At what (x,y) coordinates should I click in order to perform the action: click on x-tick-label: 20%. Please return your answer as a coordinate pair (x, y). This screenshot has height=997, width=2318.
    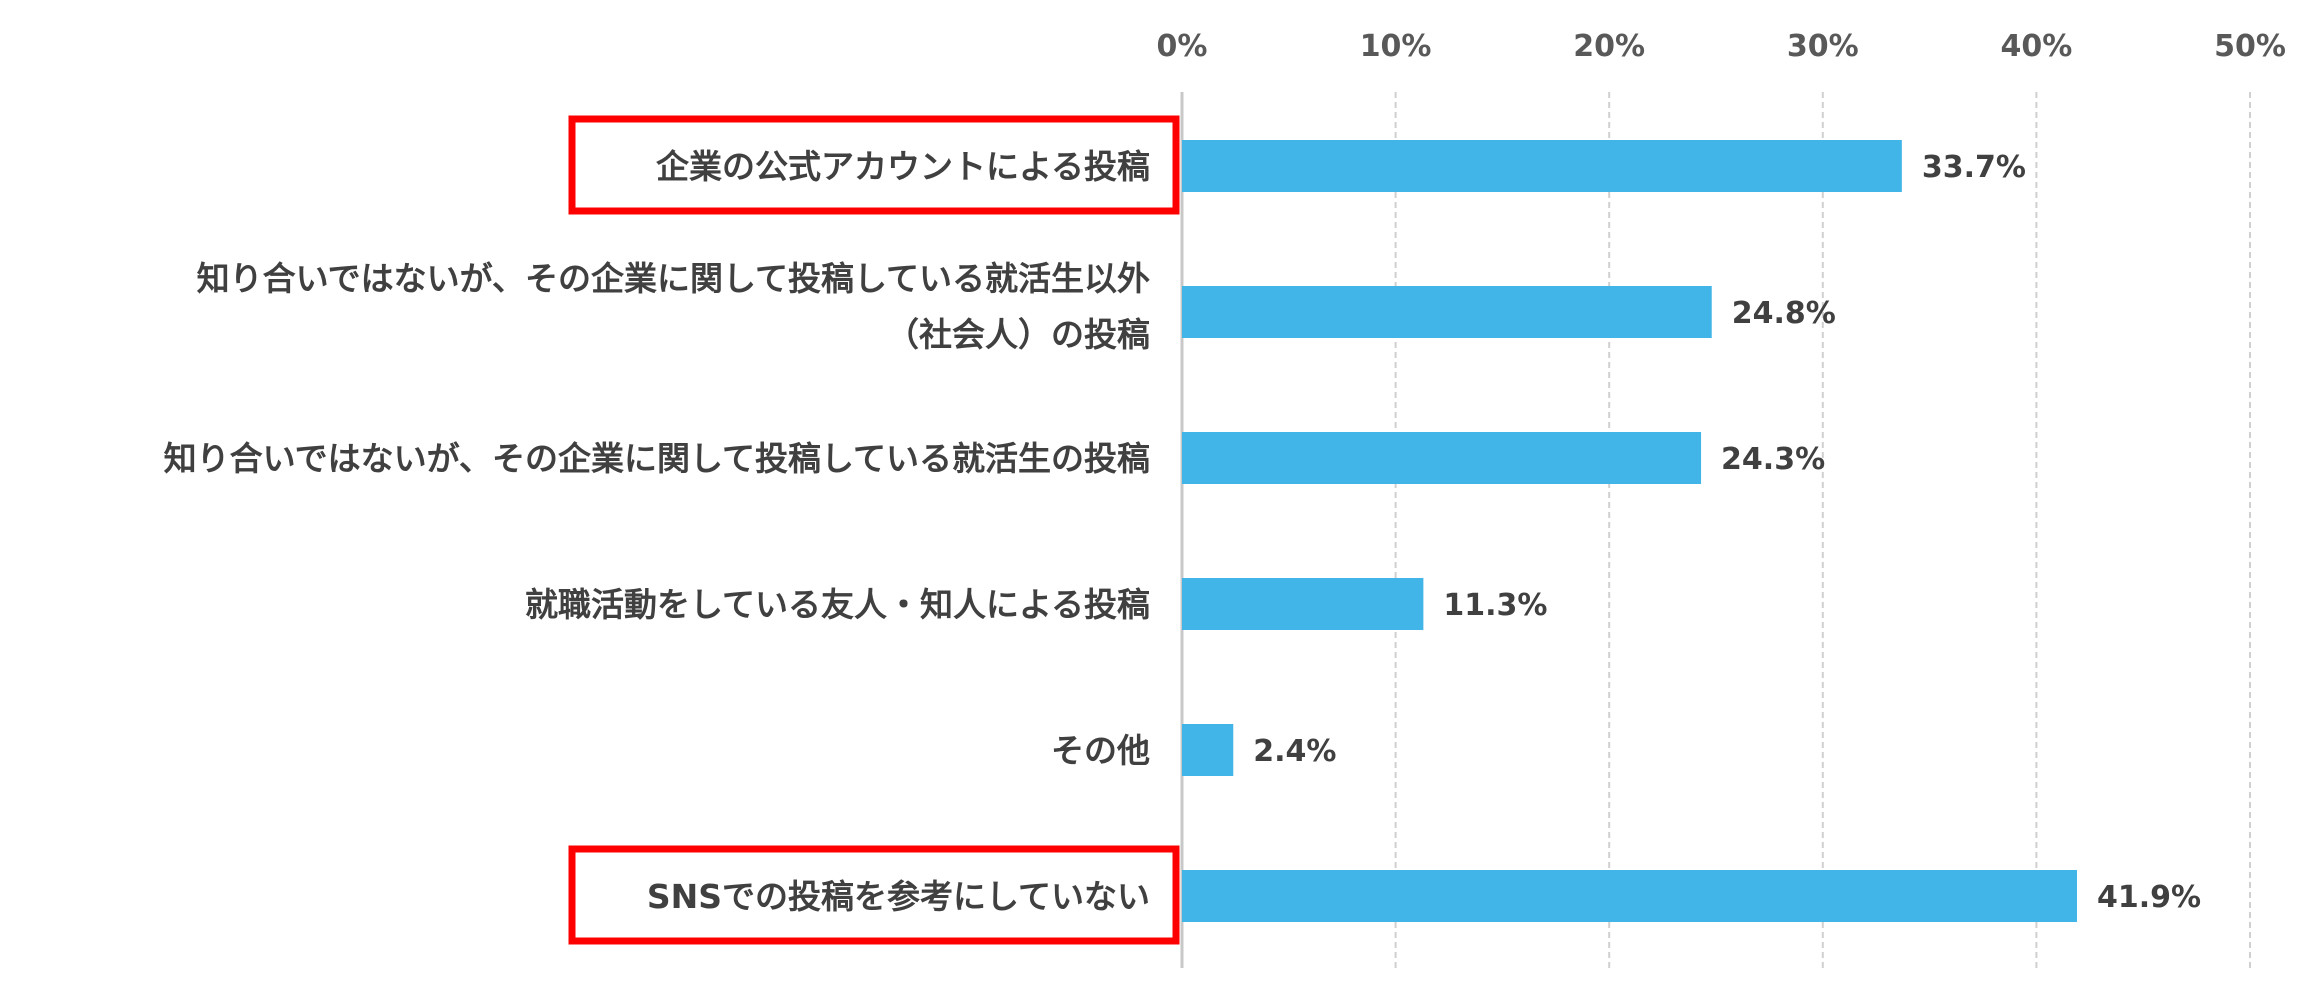
    Looking at the image, I should click on (1609, 46).